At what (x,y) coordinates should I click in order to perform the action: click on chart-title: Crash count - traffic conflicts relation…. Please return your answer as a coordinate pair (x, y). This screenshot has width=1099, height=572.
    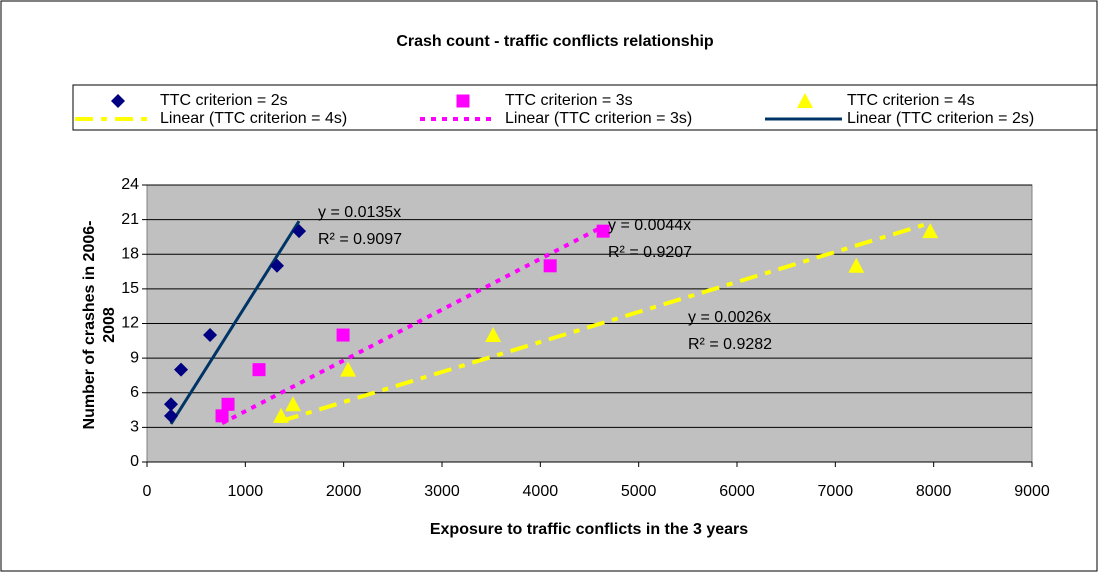
    Looking at the image, I should click on (555, 41).